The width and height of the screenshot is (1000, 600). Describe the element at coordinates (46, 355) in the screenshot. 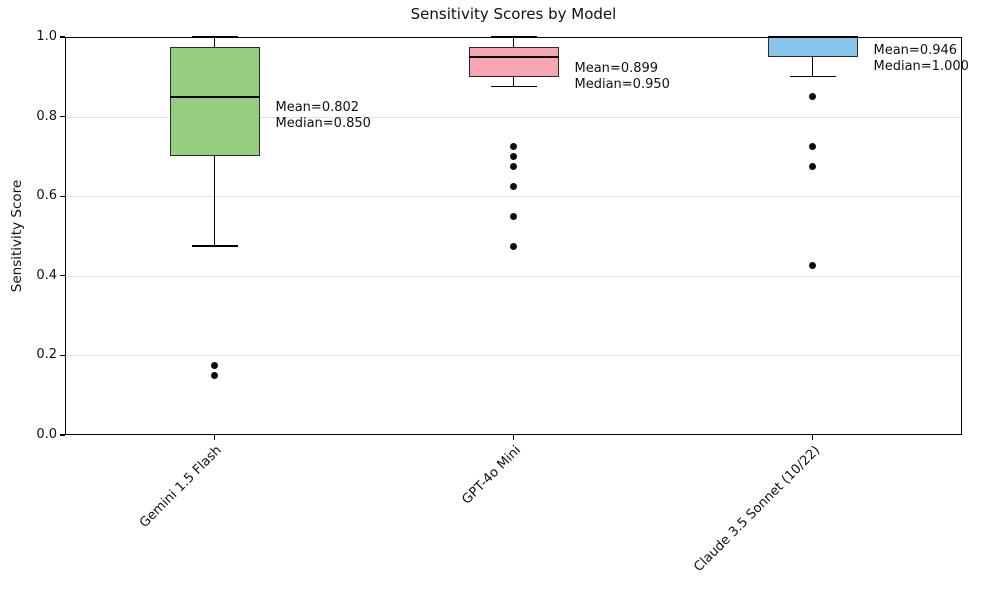

I see `y-tick-label: 0.2` at that location.